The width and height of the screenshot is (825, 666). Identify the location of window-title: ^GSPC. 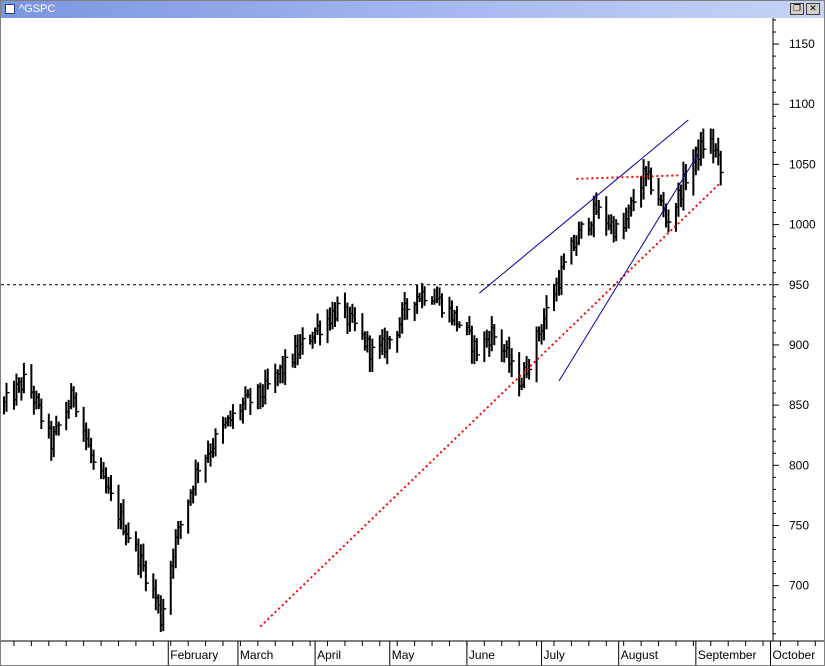
(37, 9).